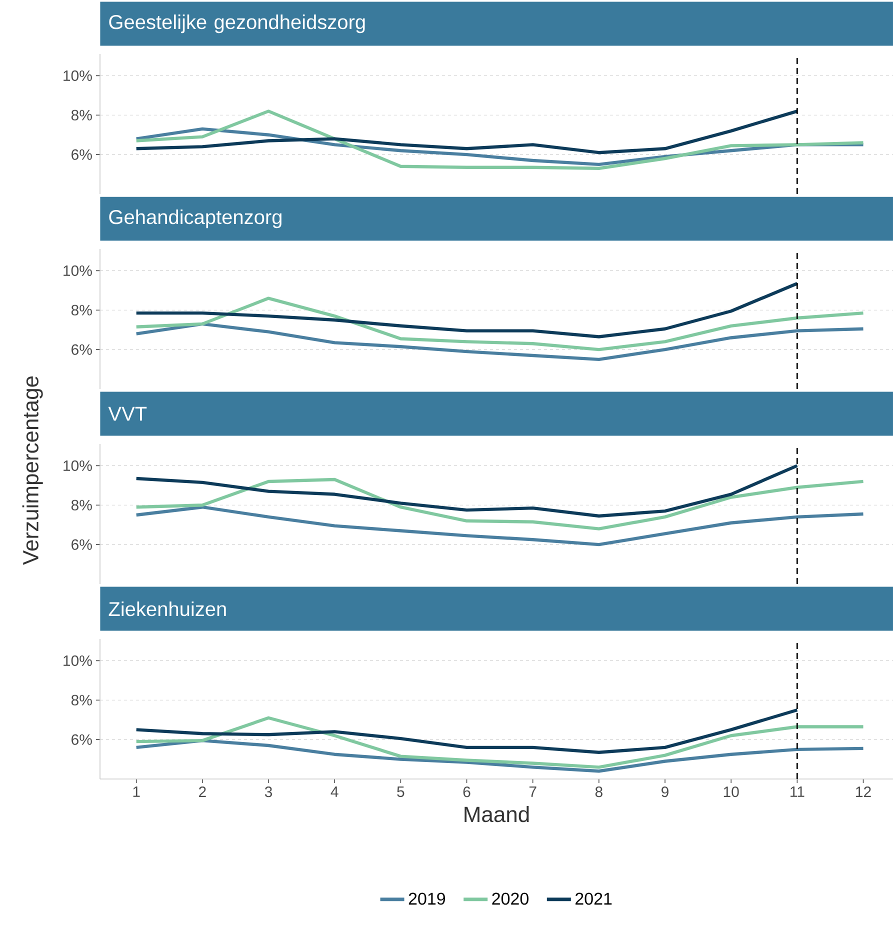 This screenshot has height=928, width=893. What do you see at coordinates (167, 608) in the screenshot?
I see `chart-title: Ziekenhuizen` at bounding box center [167, 608].